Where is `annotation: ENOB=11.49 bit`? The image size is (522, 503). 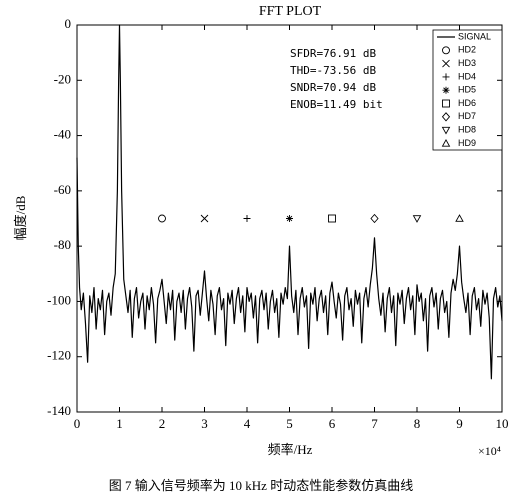
annotation: ENOB=11.49 bit is located at coordinates (336, 104).